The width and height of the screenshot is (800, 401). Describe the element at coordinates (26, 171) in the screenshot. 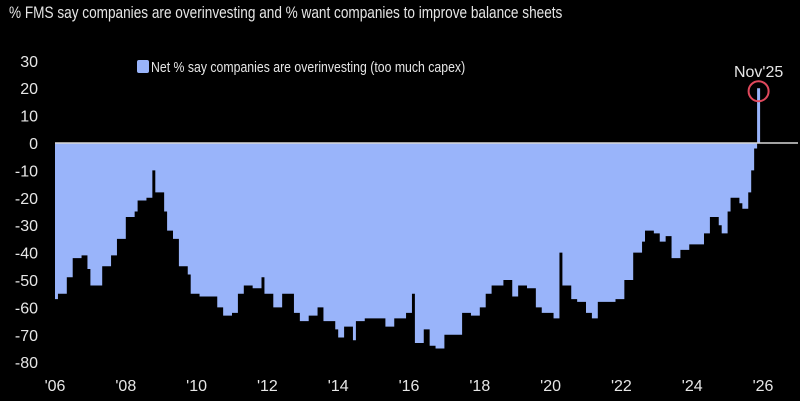

I see `y-tick-label: -10` at that location.